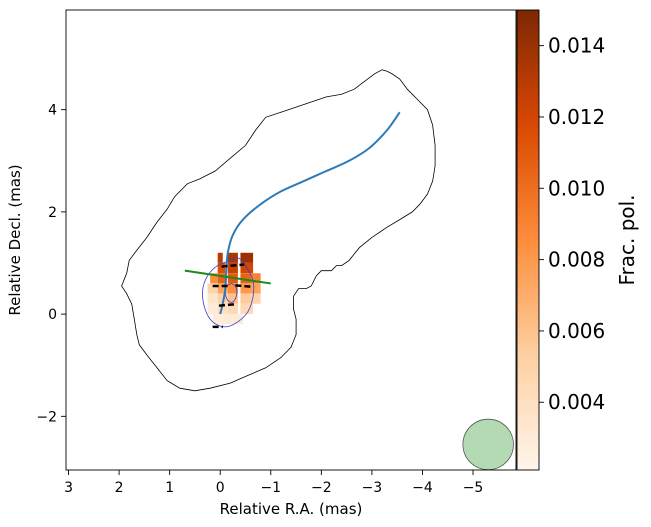 The height and width of the screenshot is (527, 651). Describe the element at coordinates (291, 509) in the screenshot. I see `x-axis-label: Relative R.A. (mas)` at that location.